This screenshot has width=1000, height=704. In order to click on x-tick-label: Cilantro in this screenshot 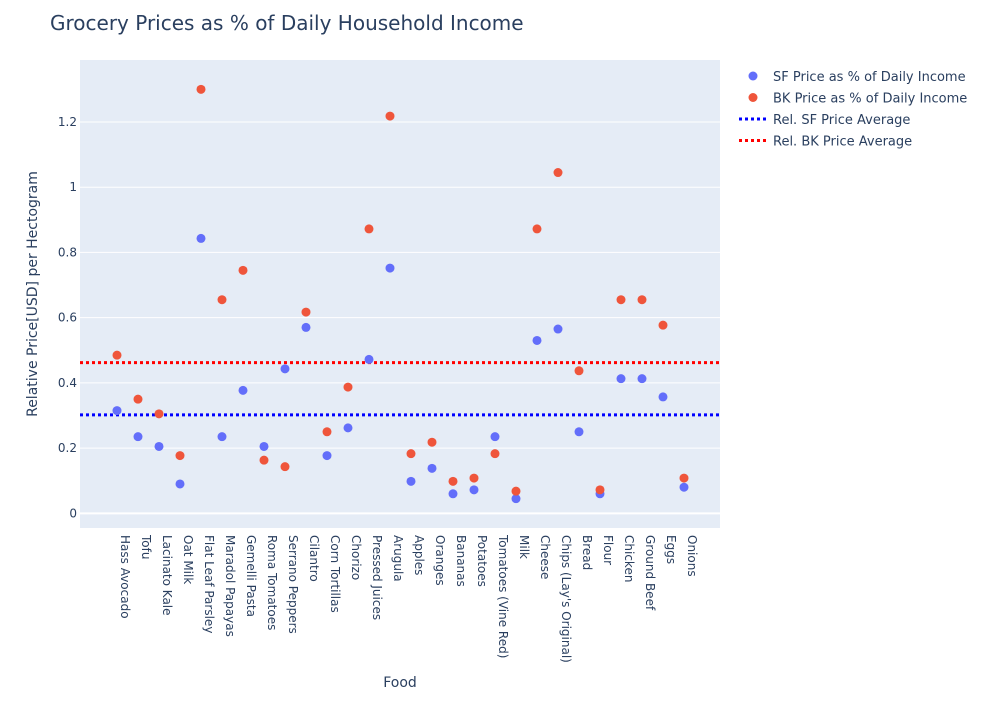, I will do `click(314, 558)`.